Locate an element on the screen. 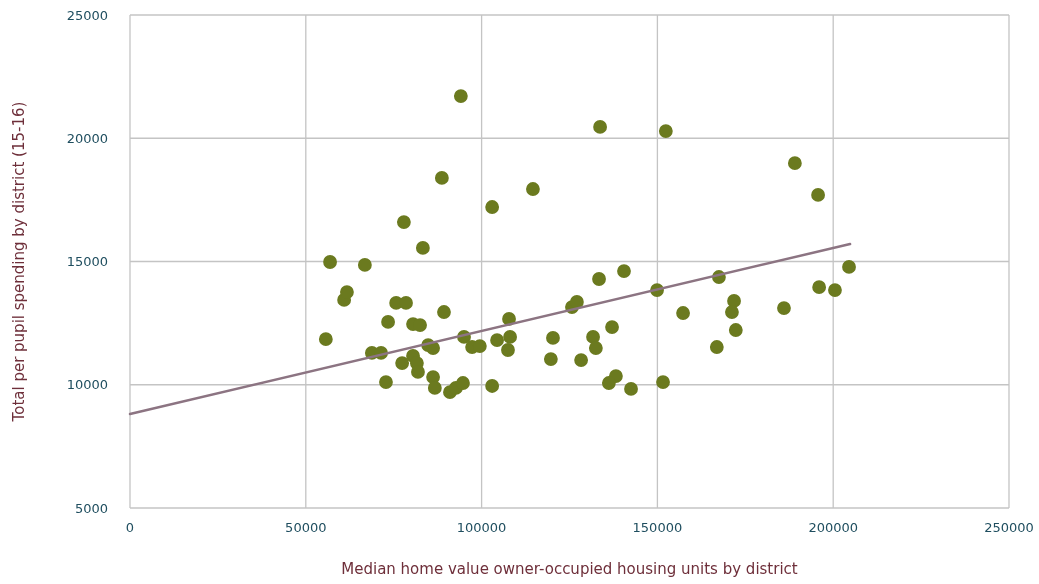 Image resolution: width=1039 pixels, height=584 pixels. y-axis-title: Total per pupil spending by district (15-16) is located at coordinates (19, 262).